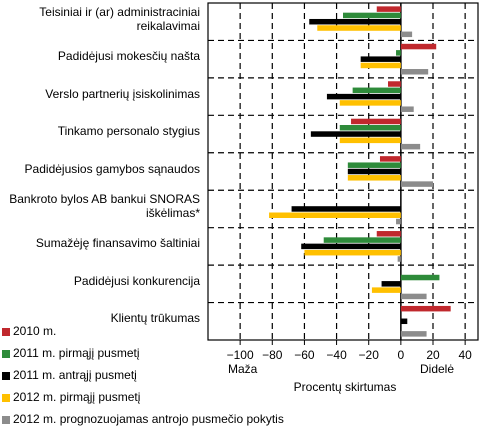 Image resolution: width=486 pixels, height=430 pixels. Describe the element at coordinates (76, 353) in the screenshot. I see `legend-label: 2011 m. pirmąjį pusmetį` at that location.